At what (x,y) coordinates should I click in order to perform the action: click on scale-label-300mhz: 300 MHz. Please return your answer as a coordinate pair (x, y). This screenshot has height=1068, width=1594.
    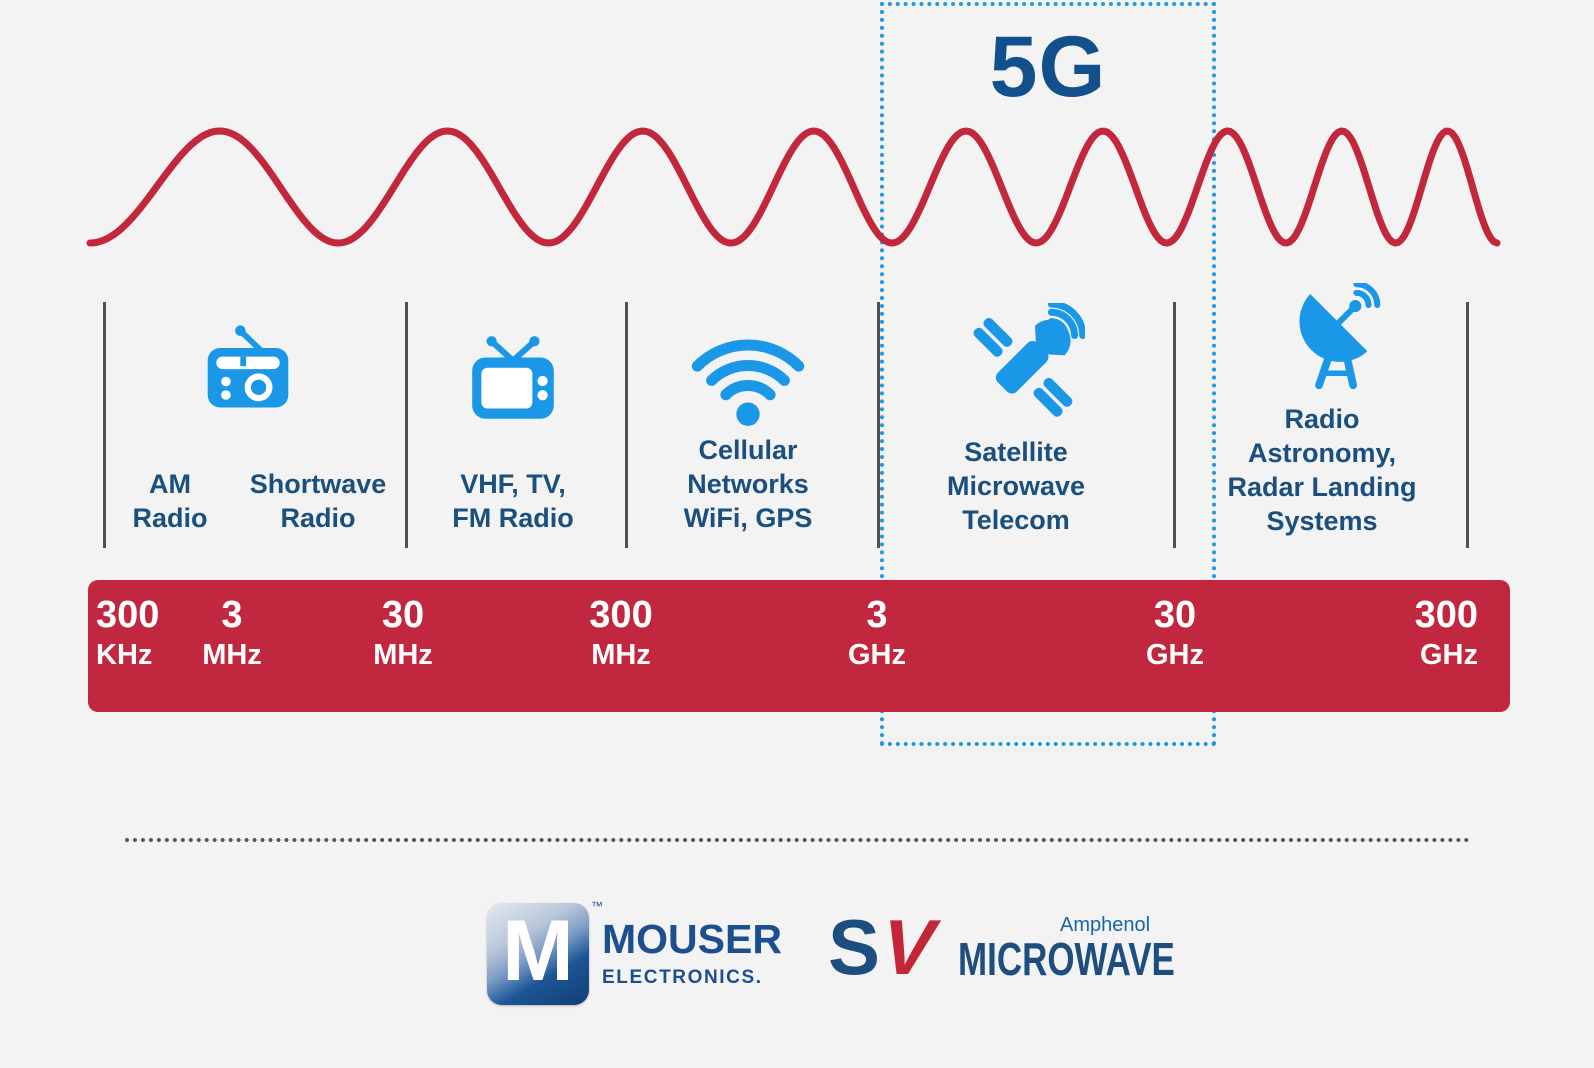
    Looking at the image, I should click on (620, 633).